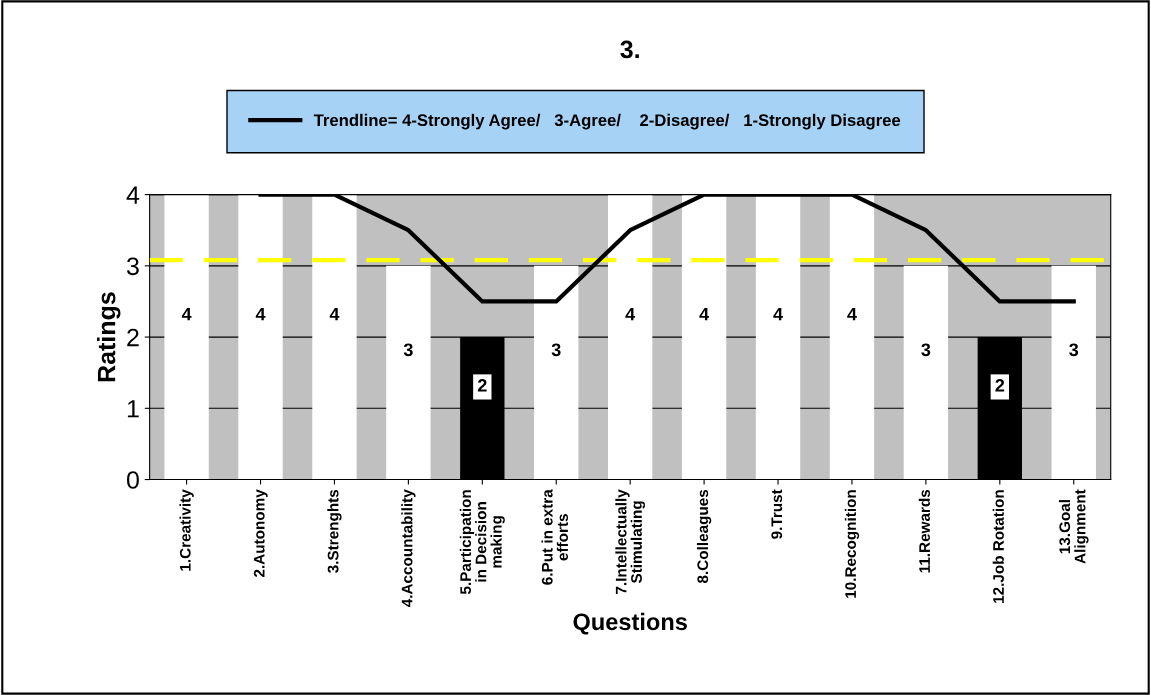 This screenshot has width=1151, height=695. What do you see at coordinates (186, 530) in the screenshot?
I see `x-tick-label: 1.Creativity` at bounding box center [186, 530].